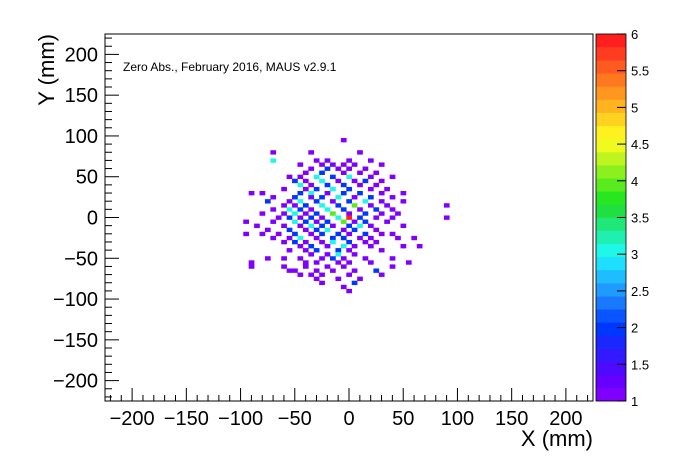 This screenshot has width=698, height=474. Describe the element at coordinates (640, 144) in the screenshot. I see `color-scale-tick-label: 4.5` at that location.